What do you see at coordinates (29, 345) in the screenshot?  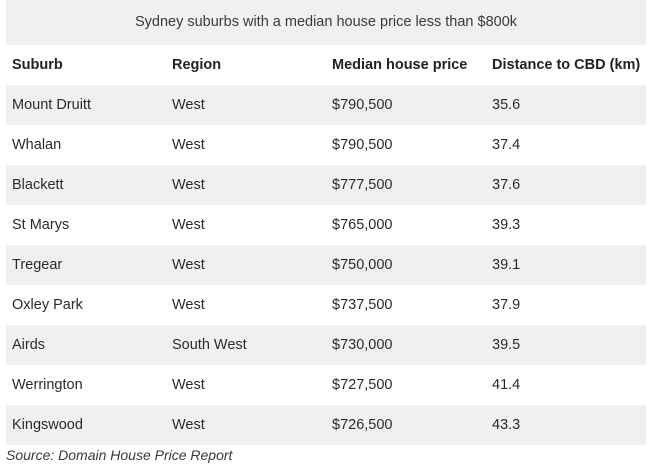 I see `cell-suburb: Airds` at bounding box center [29, 345].